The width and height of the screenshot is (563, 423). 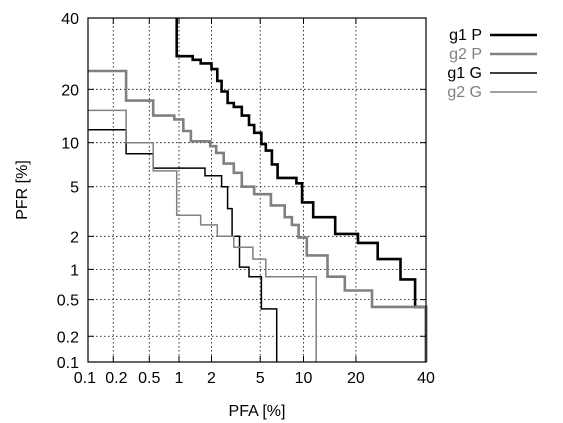 What do you see at coordinates (74, 237) in the screenshot?
I see `y-tick-label: 2` at bounding box center [74, 237].